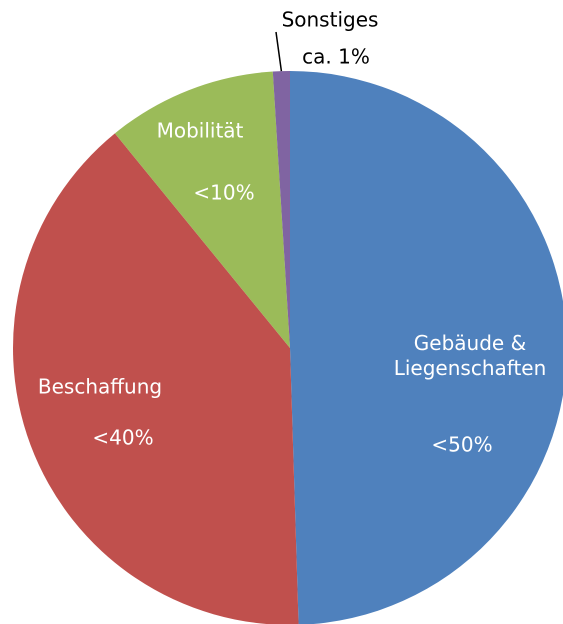  What do you see at coordinates (123, 437) in the screenshot?
I see `value-label: <40%` at bounding box center [123, 437].